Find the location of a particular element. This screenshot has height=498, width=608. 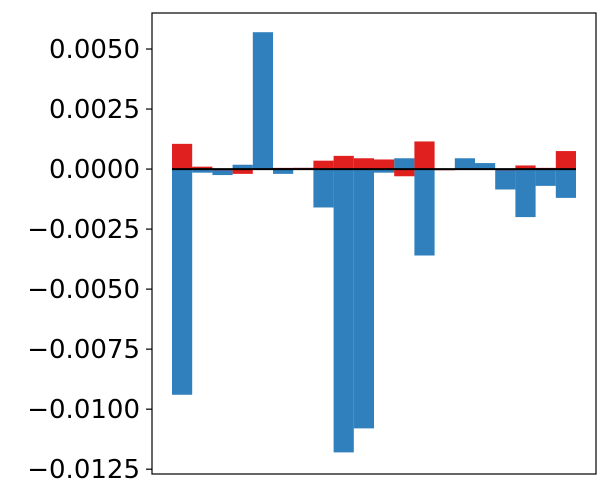

y-tick-label-1: 0.0050 is located at coordinates (94, 50).